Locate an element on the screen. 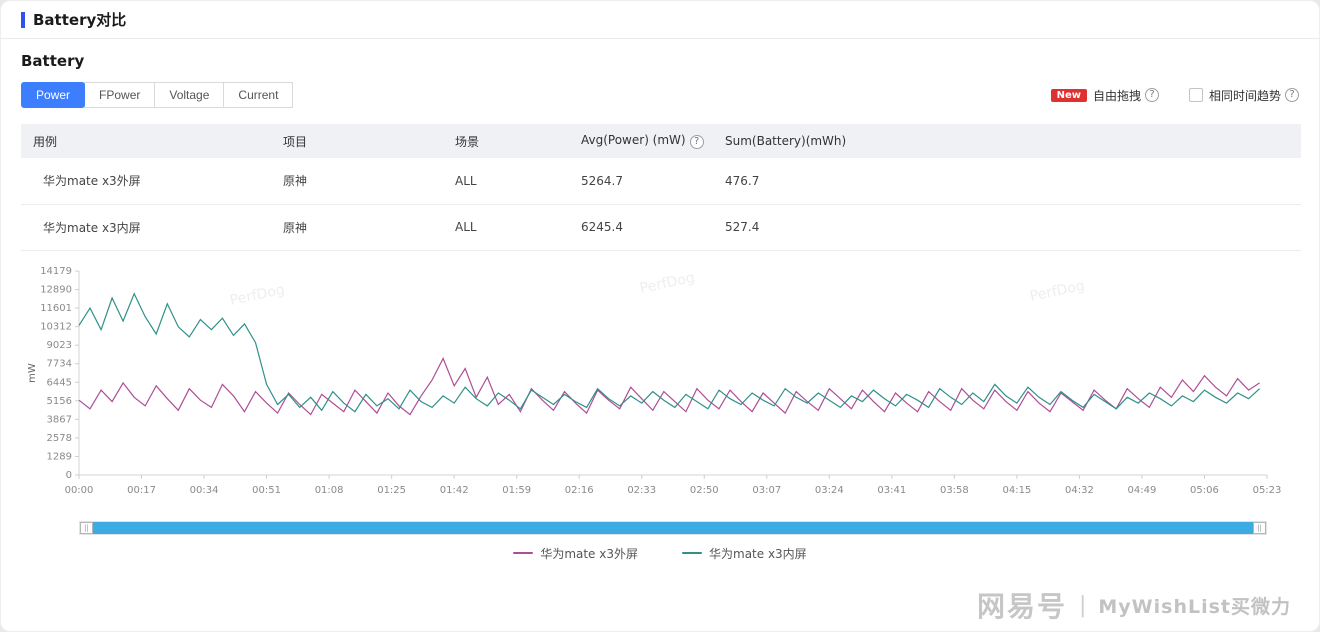 The image size is (1320, 632). svg-text: 02:33 is located at coordinates (641, 490).